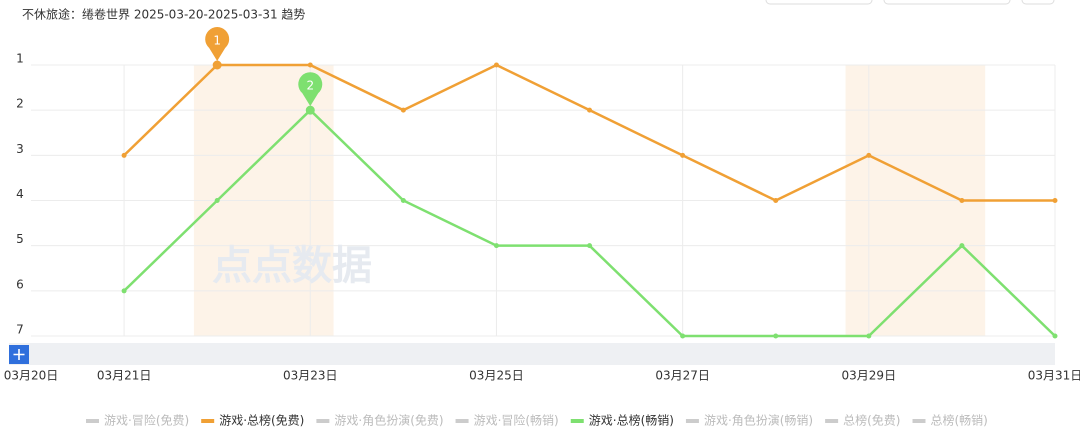 The width and height of the screenshot is (1080, 436). Describe the element at coordinates (310, 86) in the screenshot. I see `annotation-label: 2` at that location.